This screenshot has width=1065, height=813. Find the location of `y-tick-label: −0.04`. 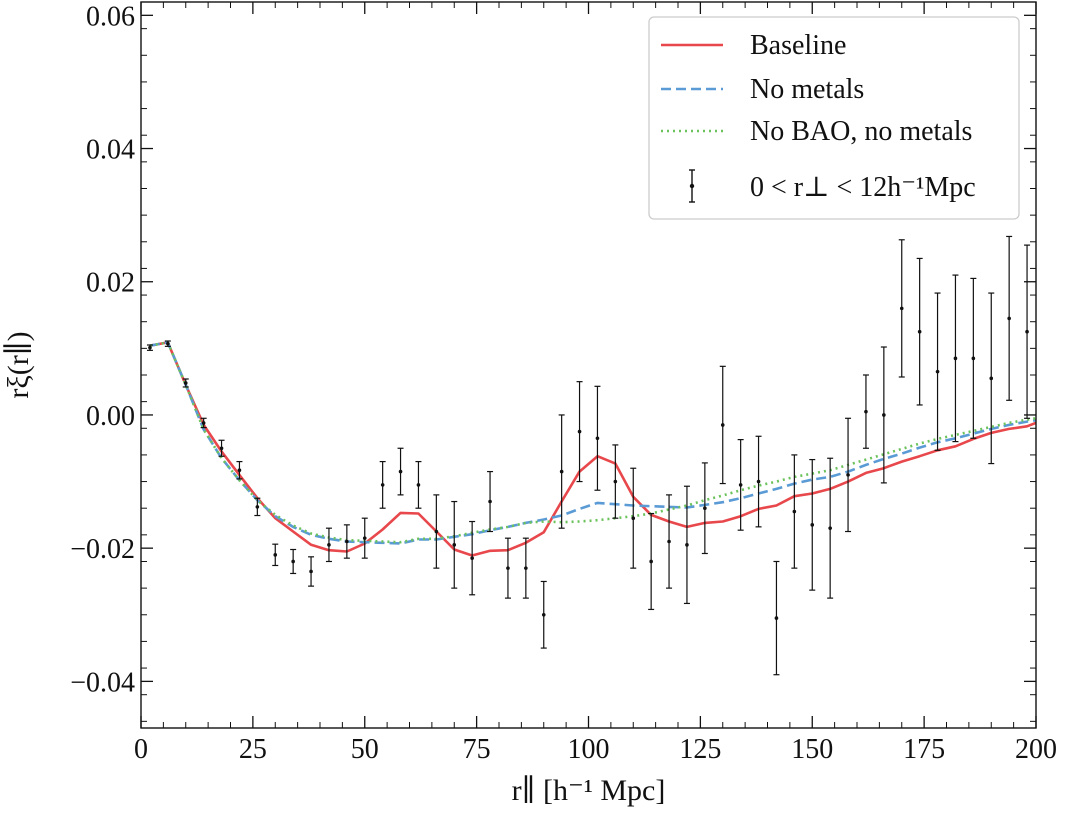

y-tick-label: −0.04 is located at coordinates (102, 682).